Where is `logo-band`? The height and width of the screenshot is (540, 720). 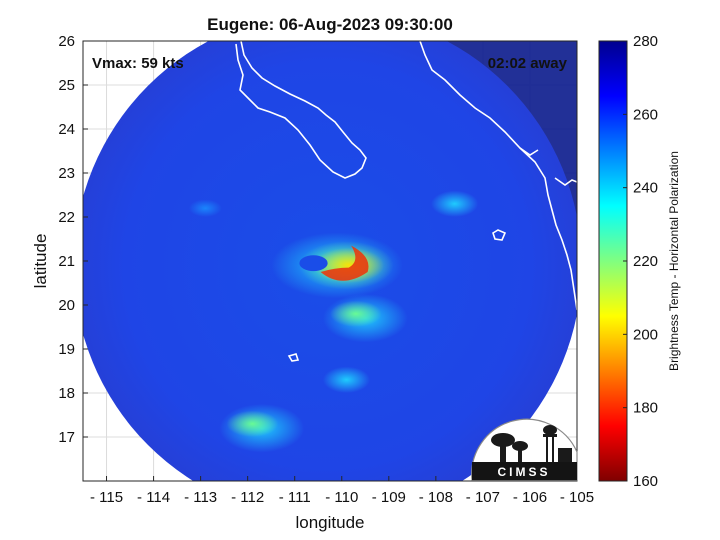
logo-band is located at coordinates (524, 471).